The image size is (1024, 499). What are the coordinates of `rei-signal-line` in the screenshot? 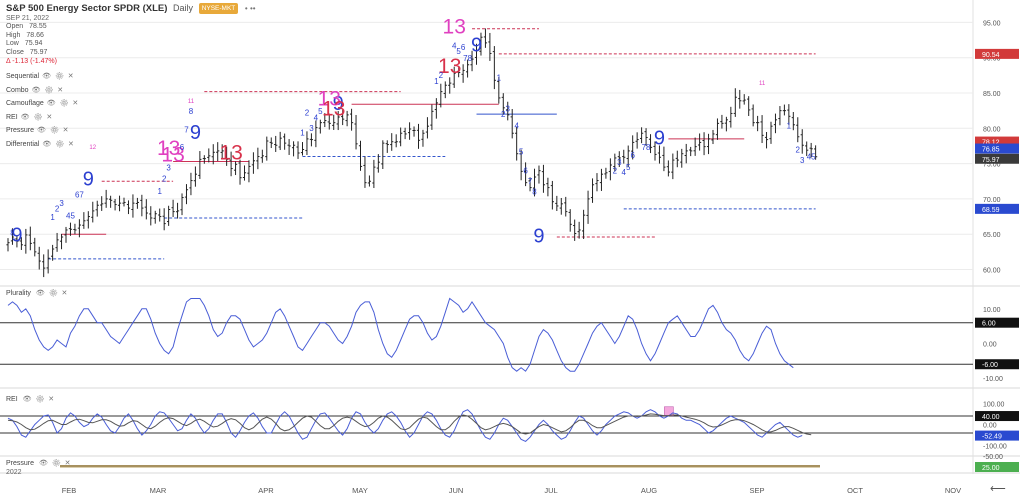 It's located at (409, 424).